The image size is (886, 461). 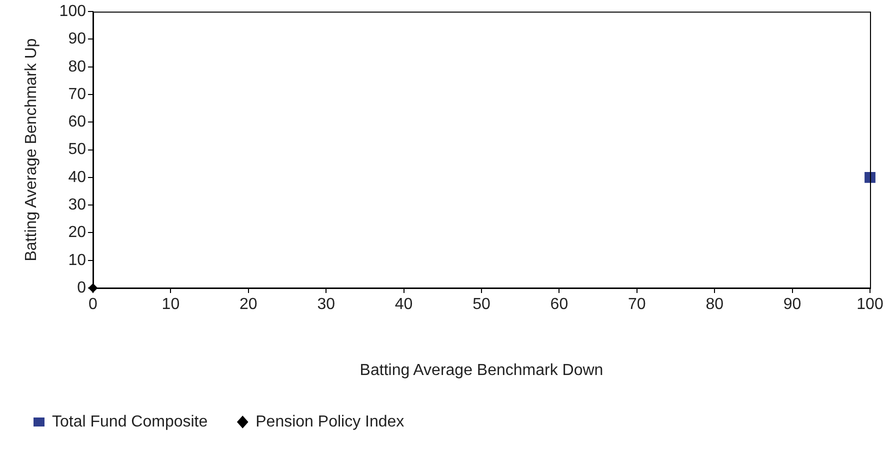 I want to click on x-tick-label: 60, so click(x=559, y=305).